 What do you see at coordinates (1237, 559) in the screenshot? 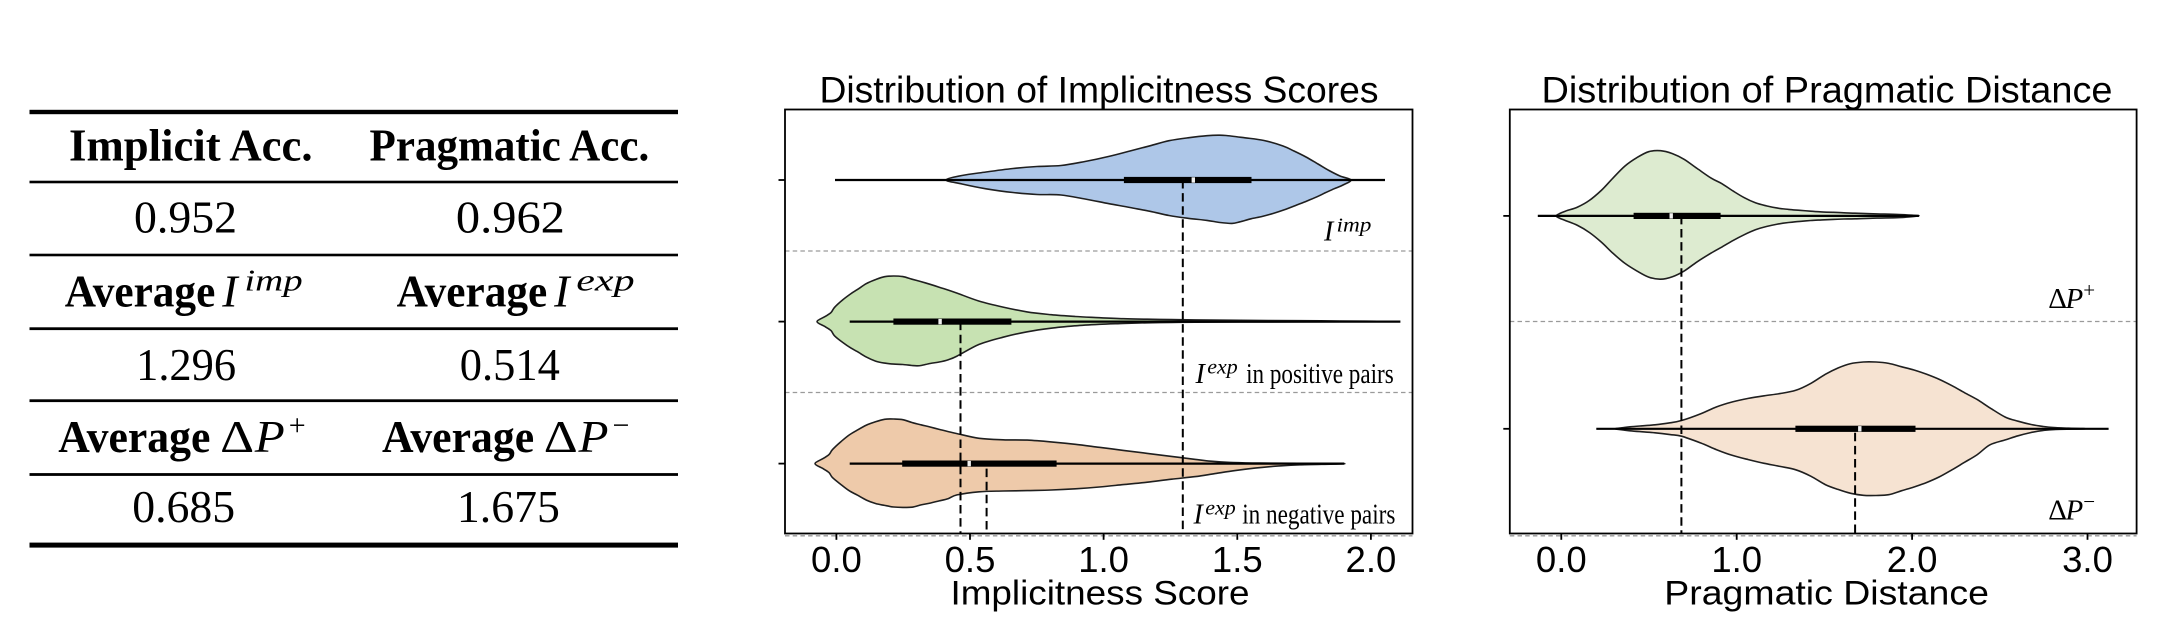
I see `svg-text: 1.5` at bounding box center [1237, 559].